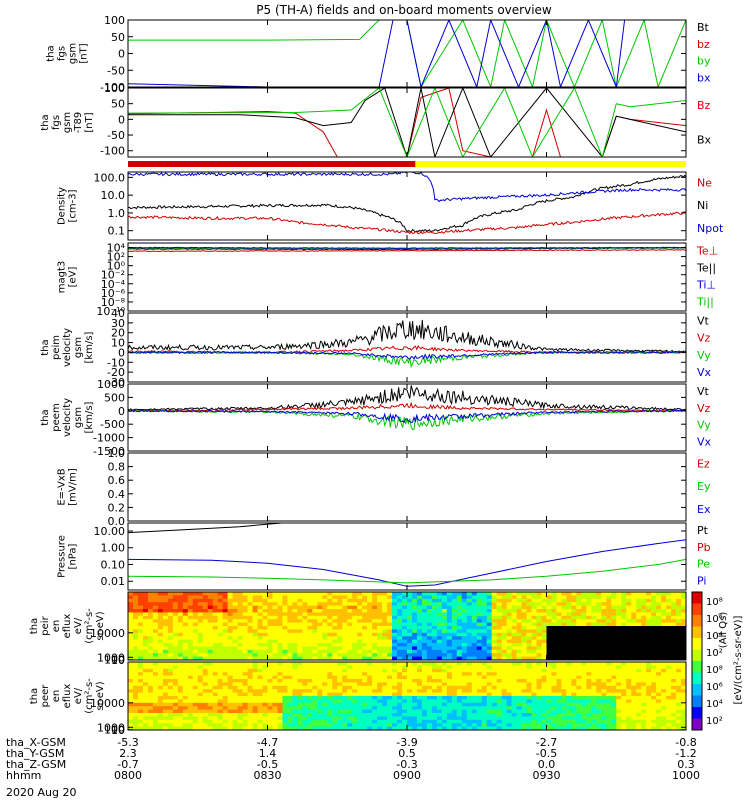 This screenshot has height=800, width=750. Describe the element at coordinates (705, 301) in the screenshot. I see `legend-entry: Ti||` at that location.